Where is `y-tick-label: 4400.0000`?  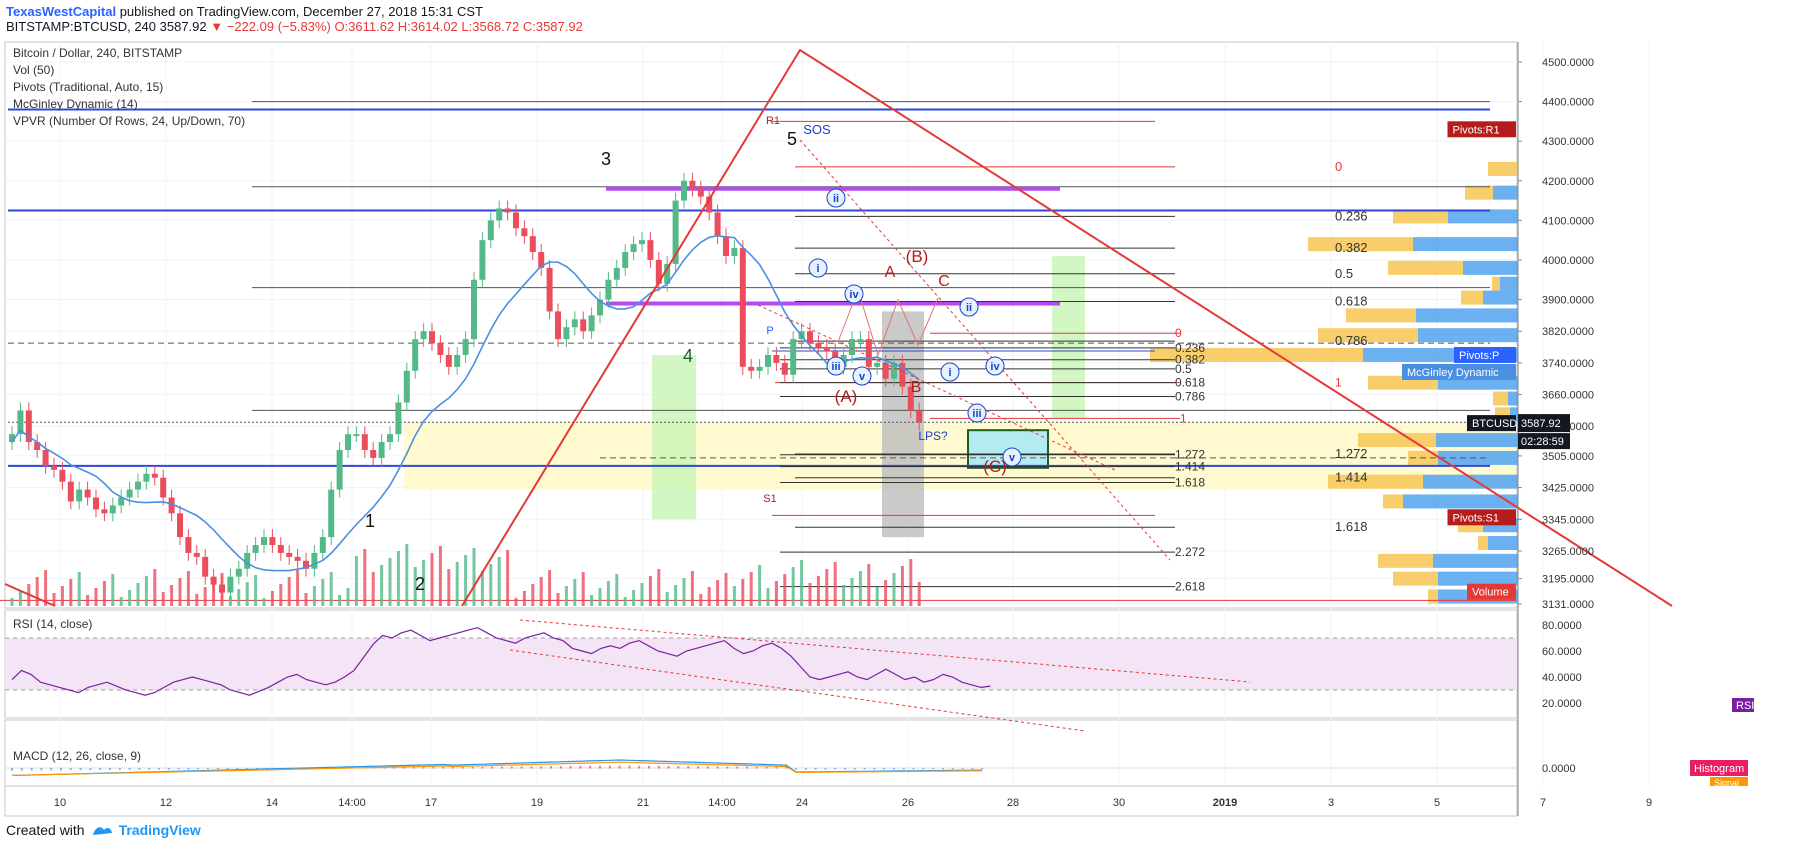
y-tick-label: 4400.0000 is located at coordinates (1568, 103).